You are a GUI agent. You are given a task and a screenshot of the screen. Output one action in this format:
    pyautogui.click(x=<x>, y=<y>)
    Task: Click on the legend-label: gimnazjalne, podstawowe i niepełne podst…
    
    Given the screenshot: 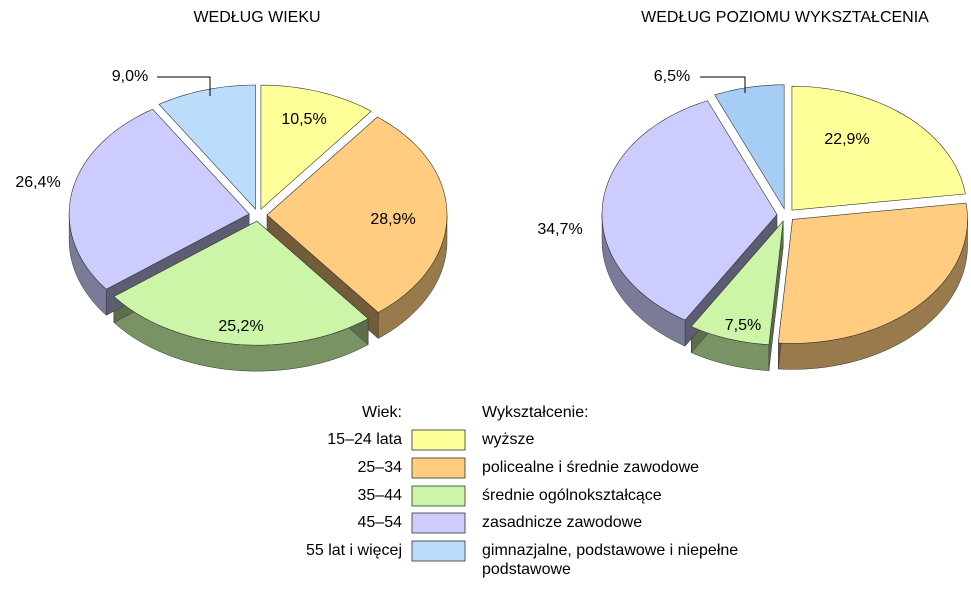 What is the action you would take?
    pyautogui.click(x=610, y=560)
    